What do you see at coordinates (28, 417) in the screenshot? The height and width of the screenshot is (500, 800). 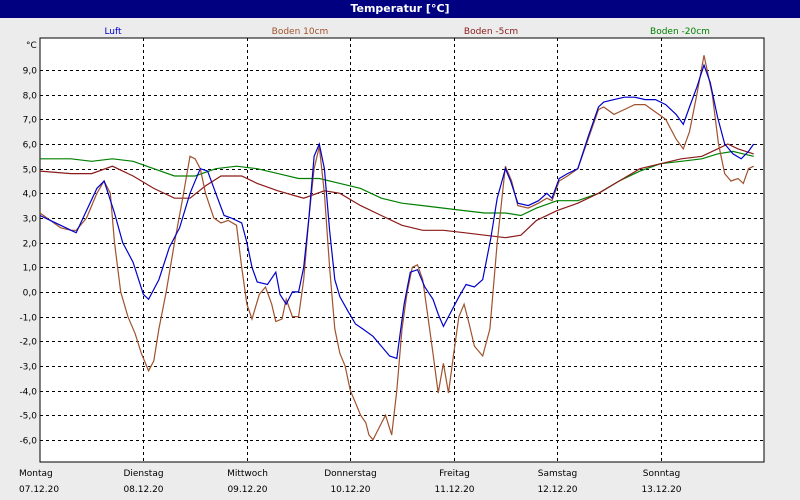 I see `y-tick-label: -5,0` at bounding box center [28, 417].